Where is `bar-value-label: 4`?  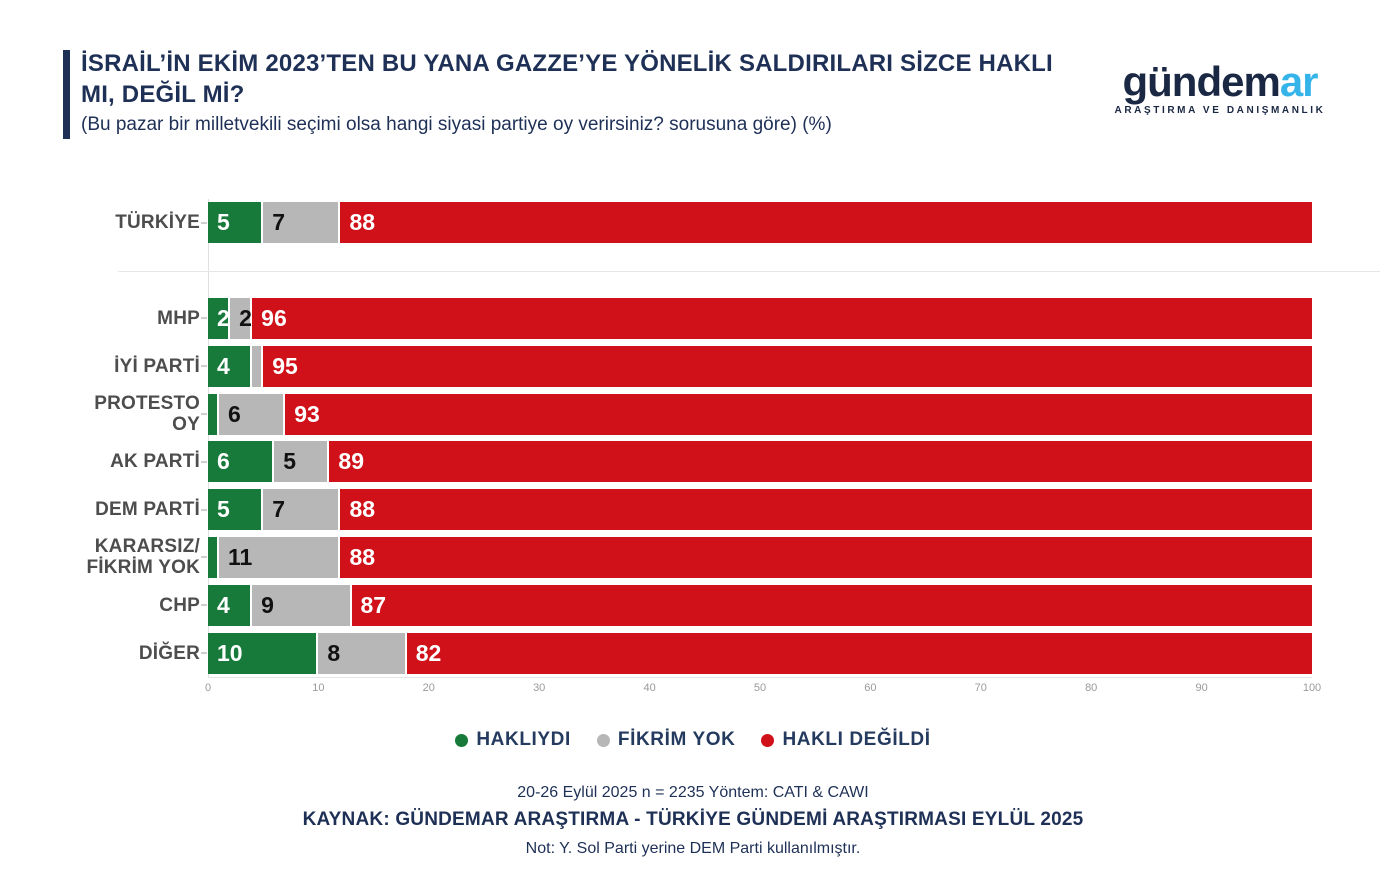
bar-value-label: 4 is located at coordinates (223, 365).